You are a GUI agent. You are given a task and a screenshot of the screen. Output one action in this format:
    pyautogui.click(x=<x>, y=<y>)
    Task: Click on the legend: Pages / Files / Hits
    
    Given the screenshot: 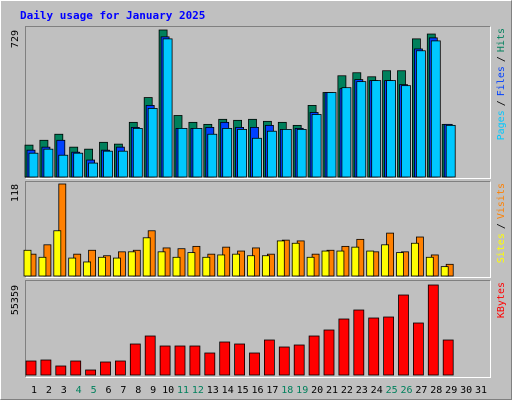 What is the action you would take?
    pyautogui.click(x=501, y=84)
    